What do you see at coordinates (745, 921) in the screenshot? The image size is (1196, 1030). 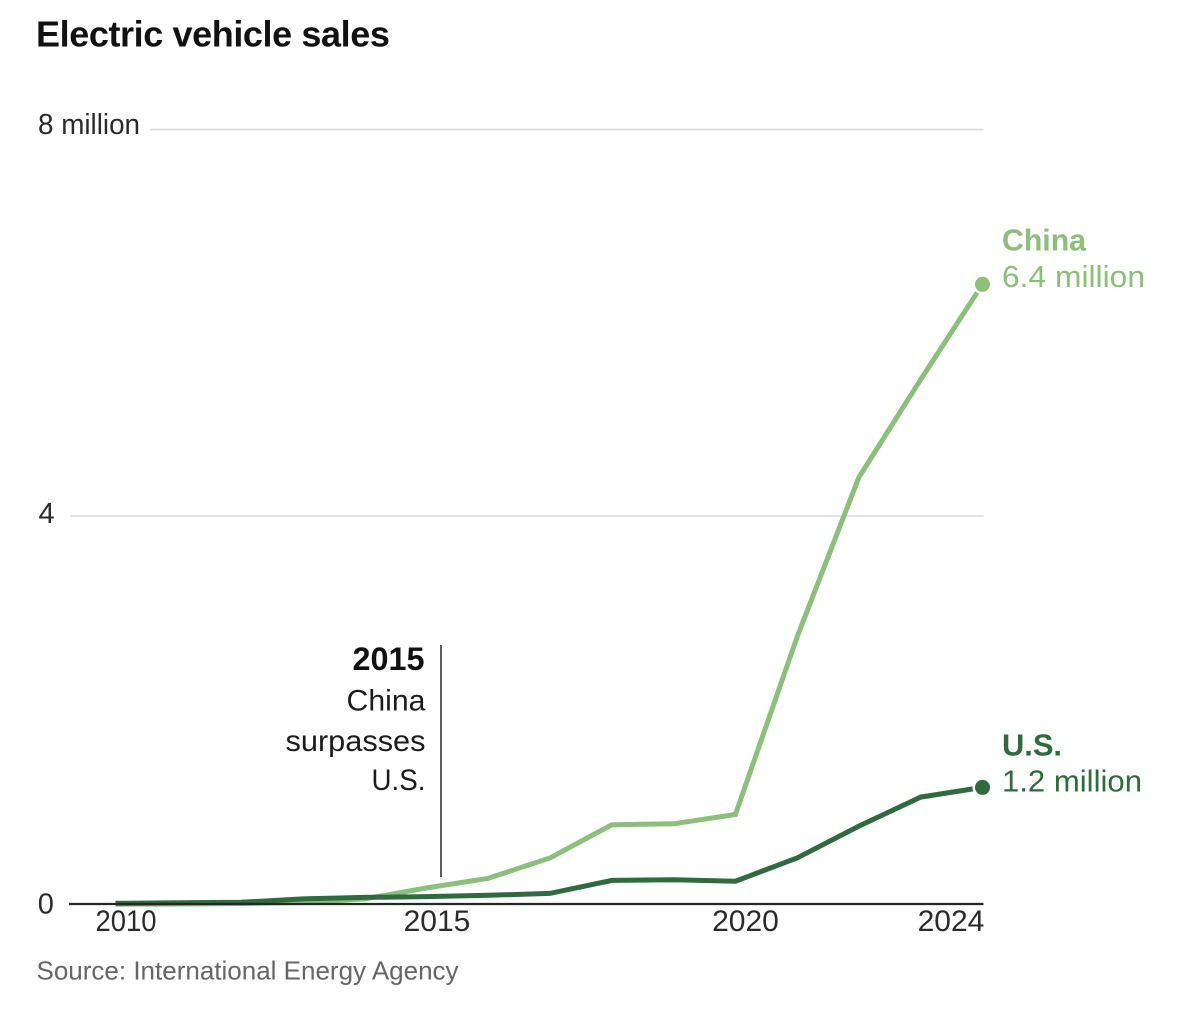 I see `svg-text: 2020` at bounding box center [745, 921].